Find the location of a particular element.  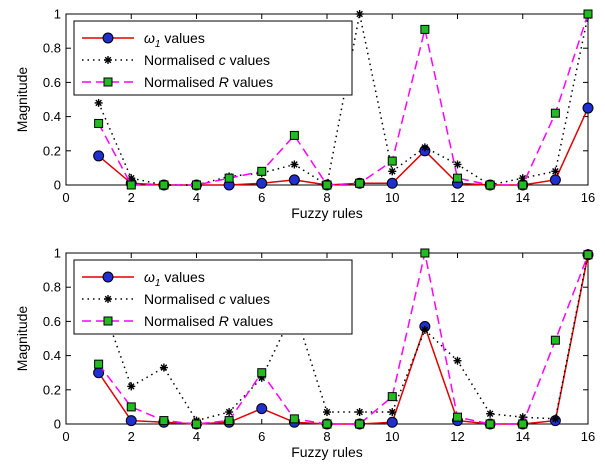

y-tick-label: 0.4 is located at coordinates (52, 116).